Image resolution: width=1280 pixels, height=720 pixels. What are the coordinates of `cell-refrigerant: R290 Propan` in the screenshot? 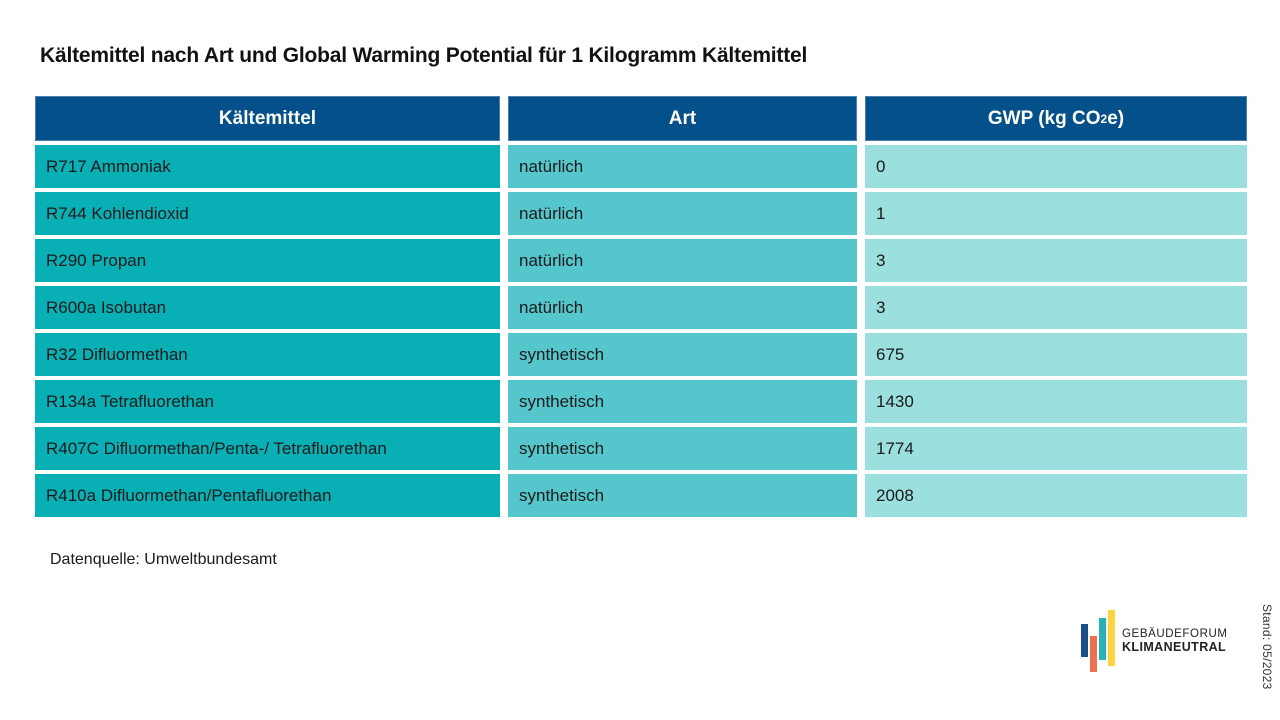 It's located at (267, 260).